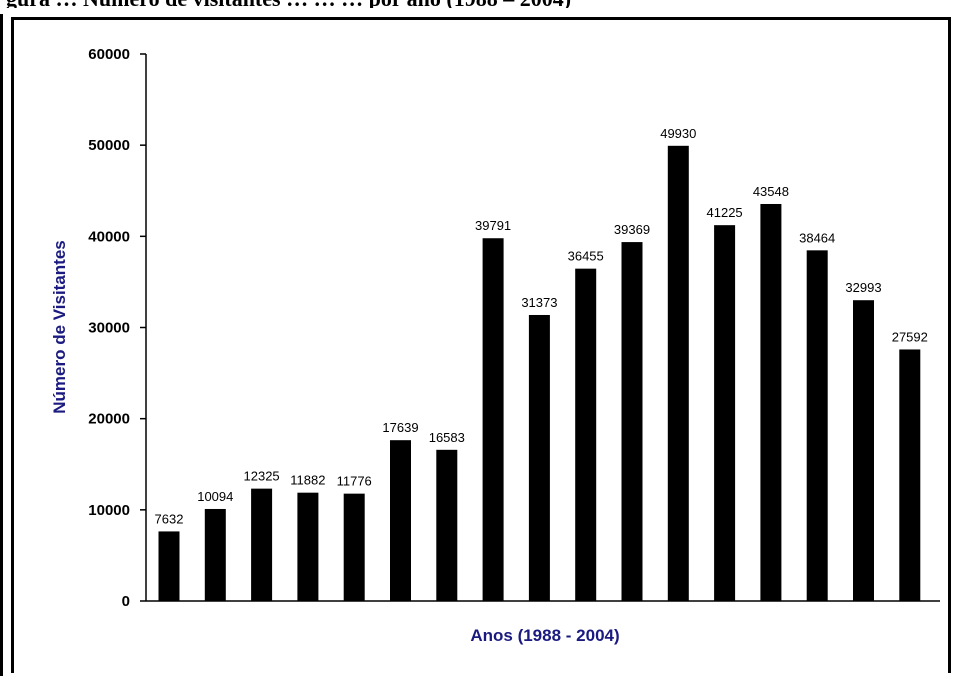  What do you see at coordinates (126, 601) in the screenshot?
I see `y-tick-label: 0` at bounding box center [126, 601].